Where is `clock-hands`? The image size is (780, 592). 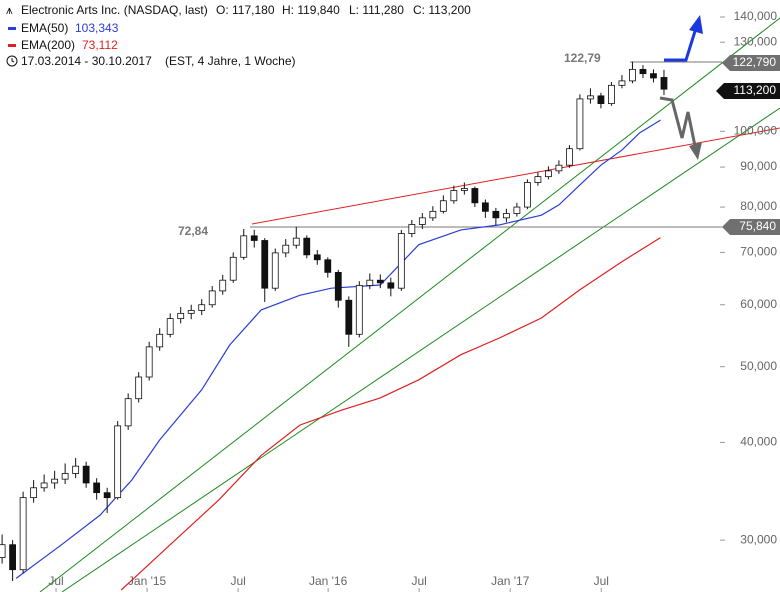
clock-hands is located at coordinates (13, 60).